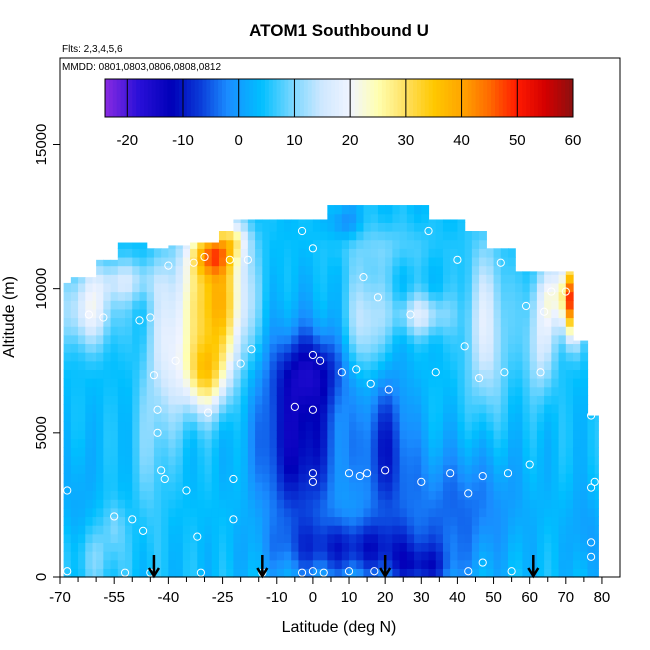 This screenshot has height=650, width=650. What do you see at coordinates (406, 140) in the screenshot?
I see `colorbar-tick-label: 30` at bounding box center [406, 140].